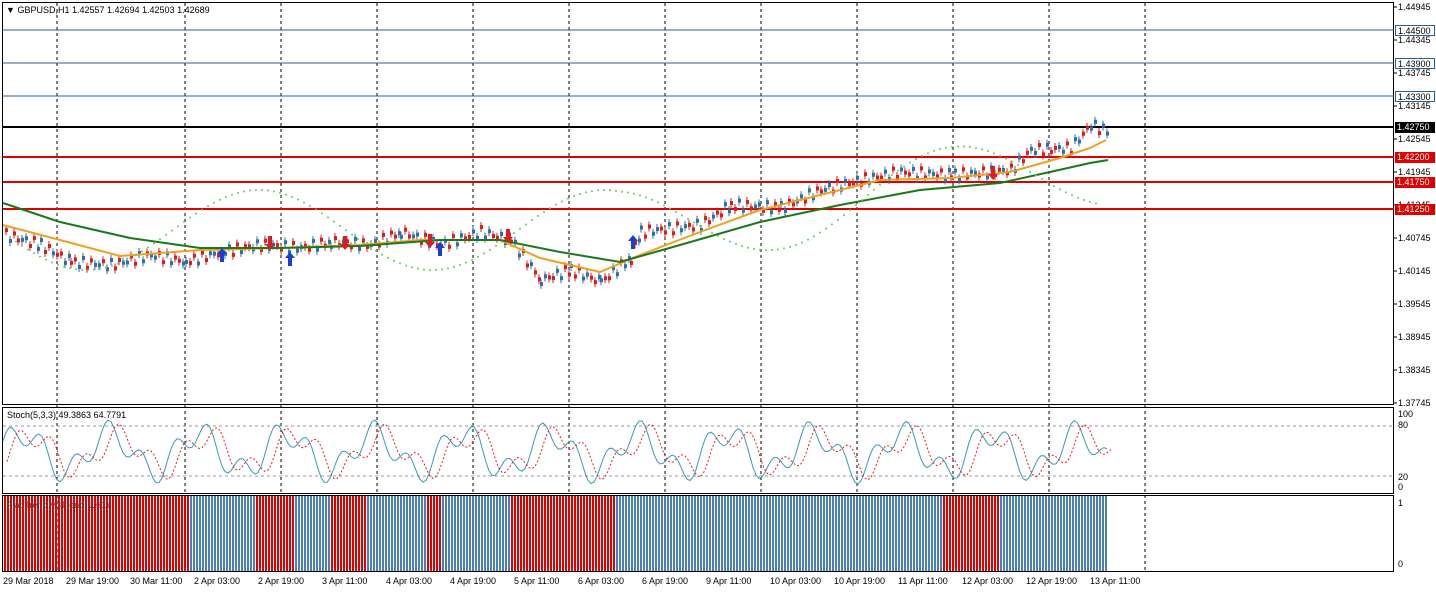  I want to click on price-tick: 1.39545, so click(1414, 304).